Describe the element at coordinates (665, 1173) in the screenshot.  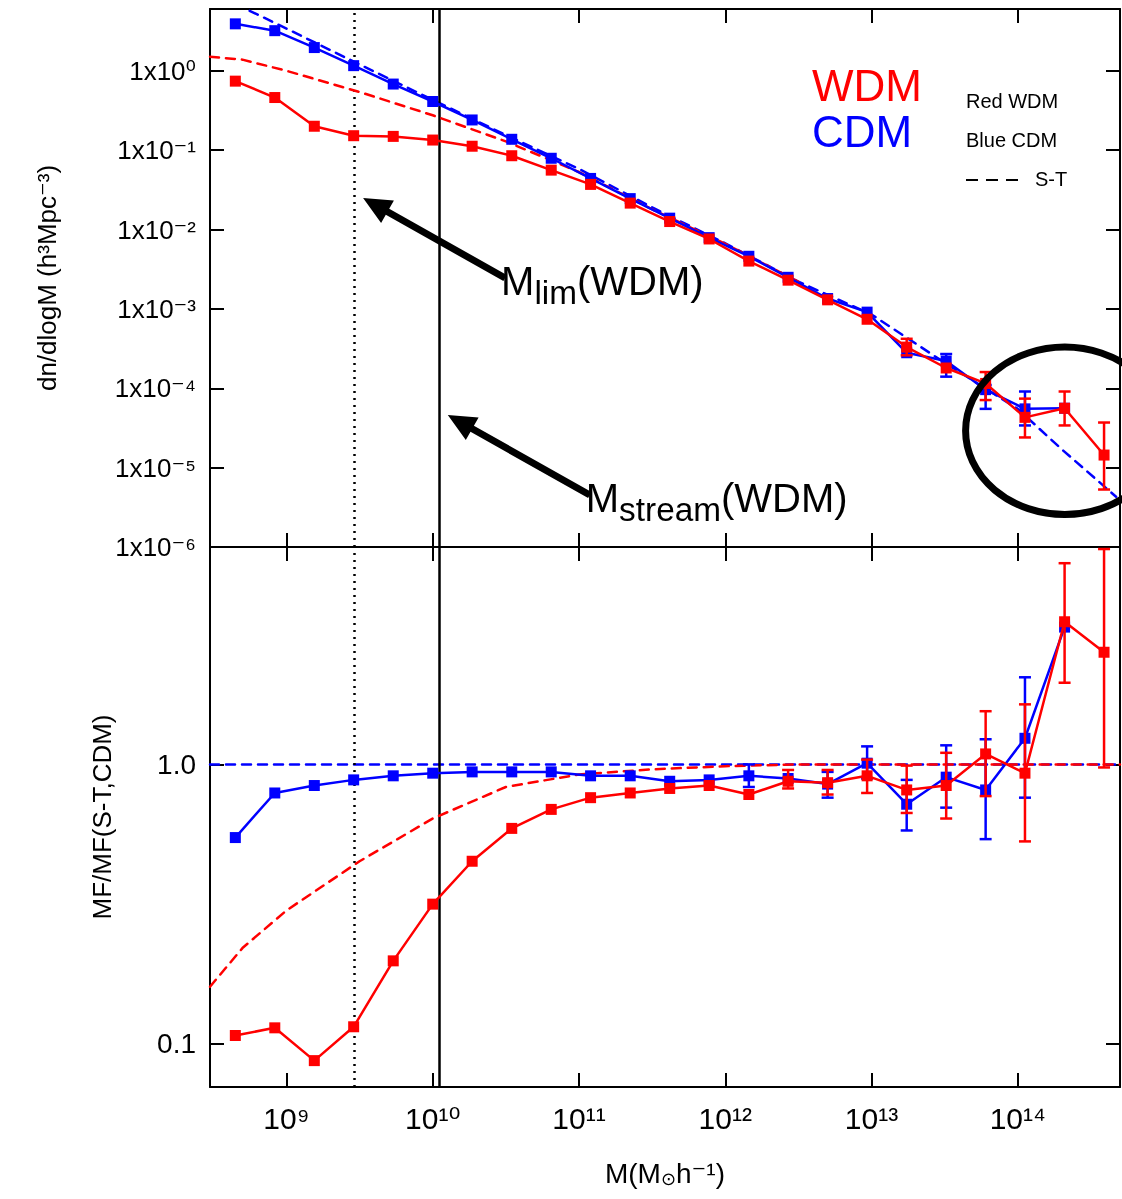
I see `x-axis-title: M(M⊙h⁻¹)` at that location.